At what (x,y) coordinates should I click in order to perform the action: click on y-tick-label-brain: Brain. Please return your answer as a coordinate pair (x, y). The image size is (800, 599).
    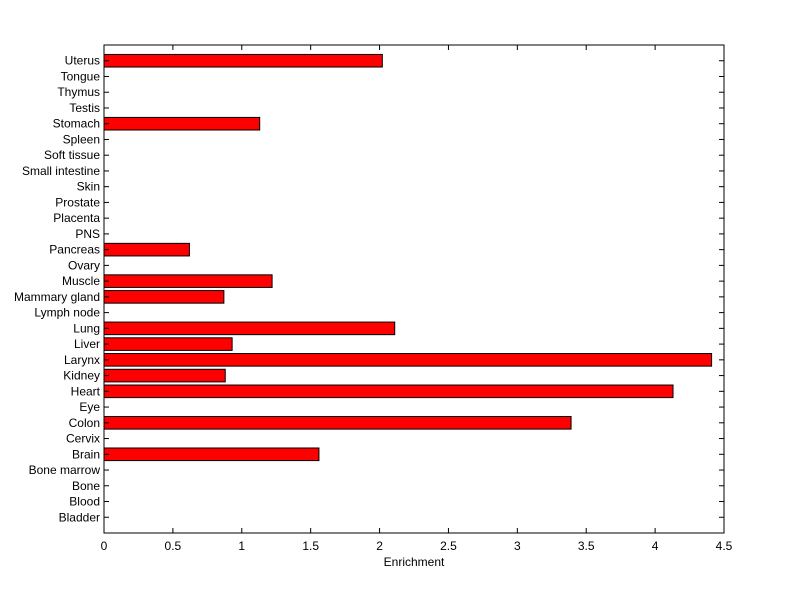
    Looking at the image, I should click on (86, 454).